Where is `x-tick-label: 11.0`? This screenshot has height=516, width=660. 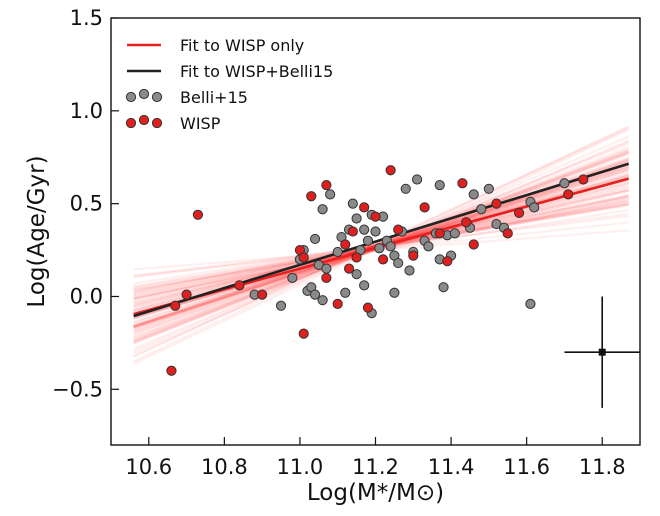
x-tick-label: 11.0 is located at coordinates (300, 467).